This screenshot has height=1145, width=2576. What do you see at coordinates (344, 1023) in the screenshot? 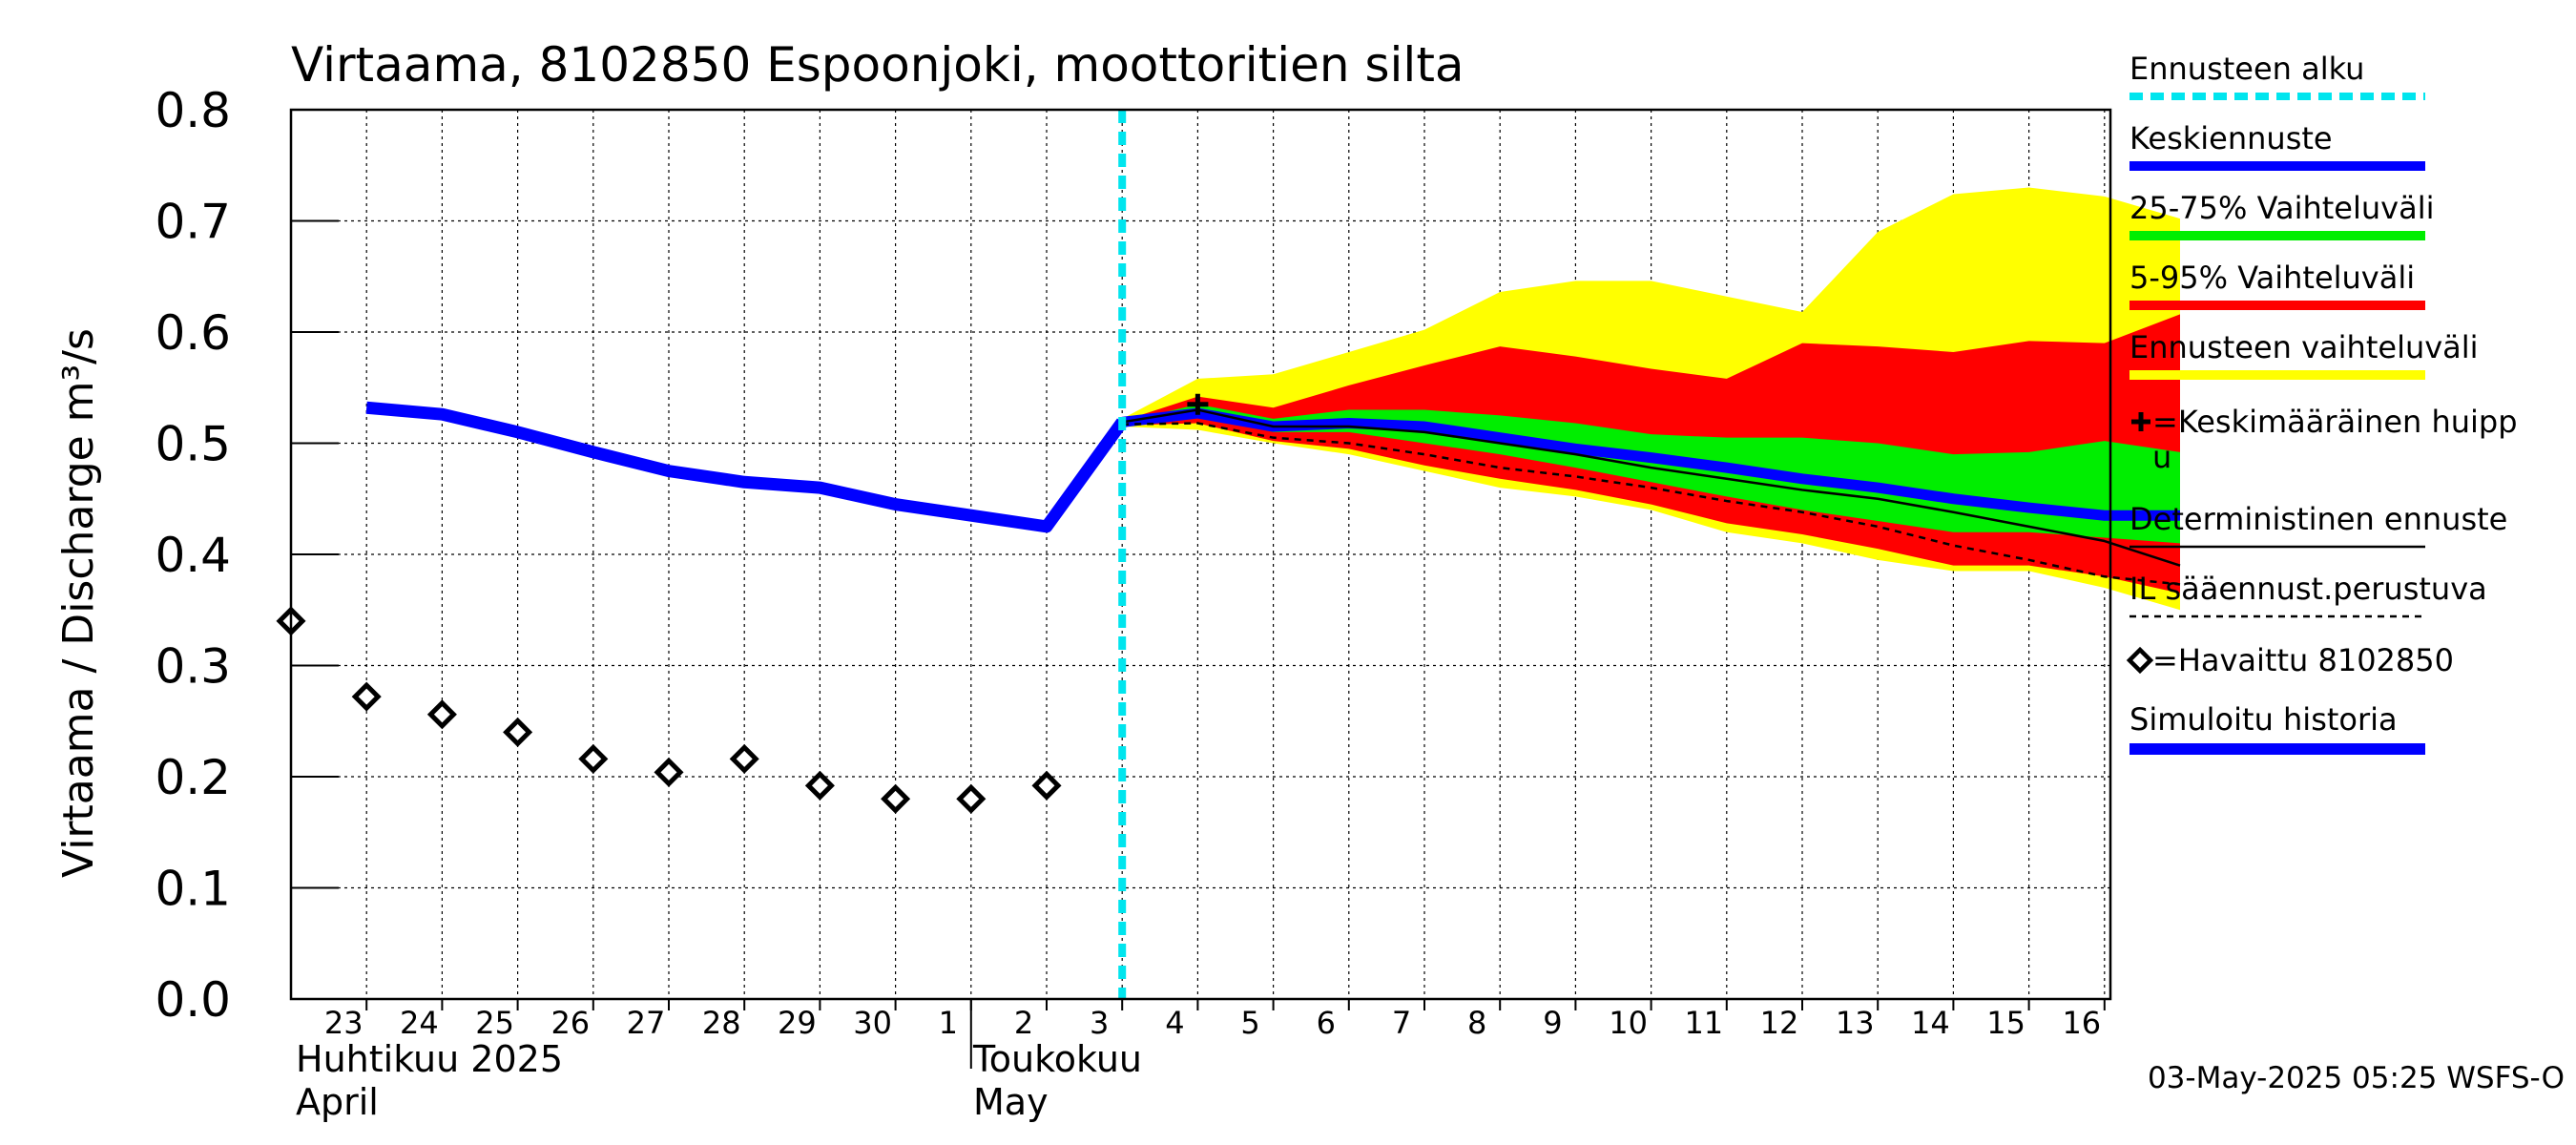
I see `x-tick-label: 23` at bounding box center [344, 1023].